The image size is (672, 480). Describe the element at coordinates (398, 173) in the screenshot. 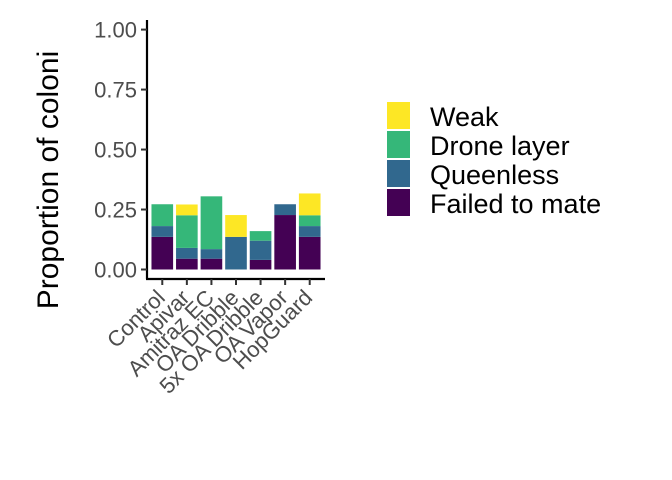

I see `legend-key-queenless` at that location.